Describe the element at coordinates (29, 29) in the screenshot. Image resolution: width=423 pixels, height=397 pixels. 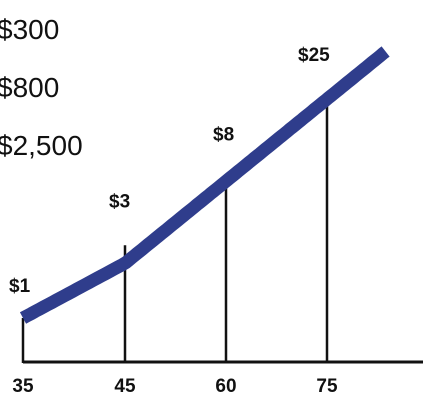
I see `side-text-1: $300` at that location.